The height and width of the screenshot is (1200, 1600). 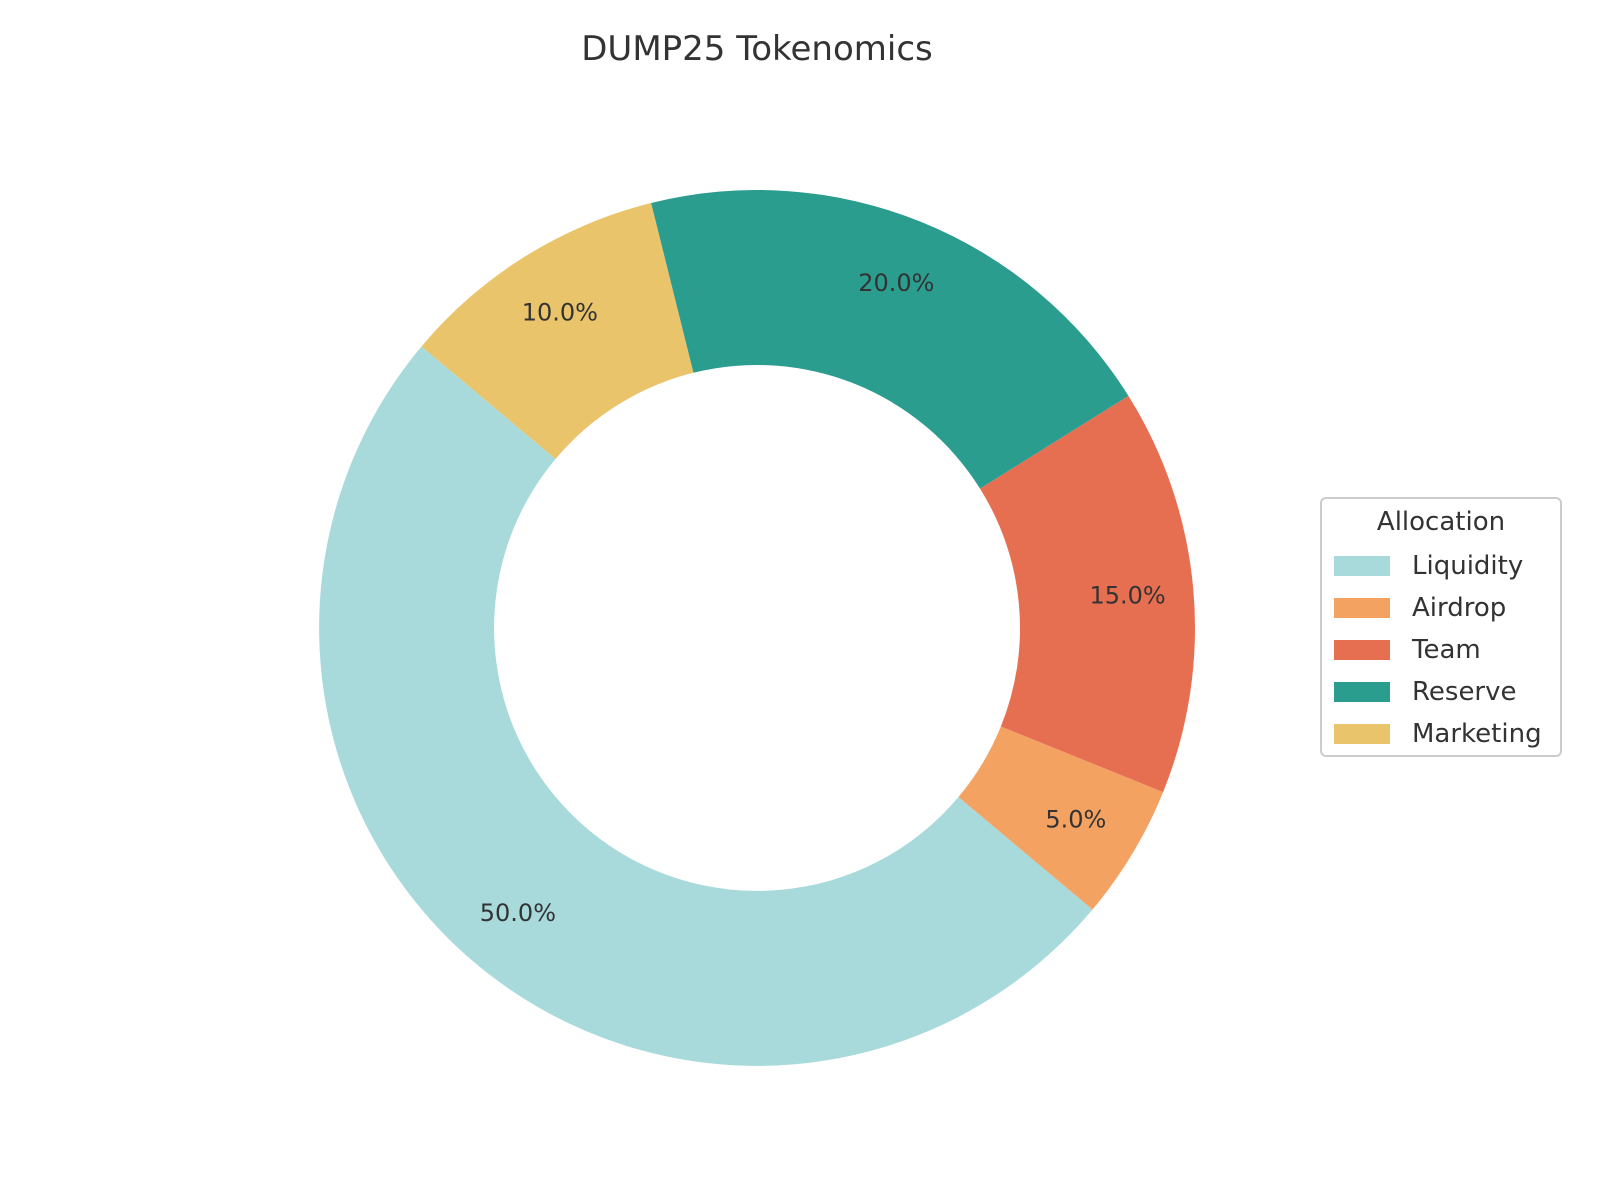 What do you see at coordinates (1075, 820) in the screenshot?
I see `slice-label-airdrop: 5.0%` at bounding box center [1075, 820].